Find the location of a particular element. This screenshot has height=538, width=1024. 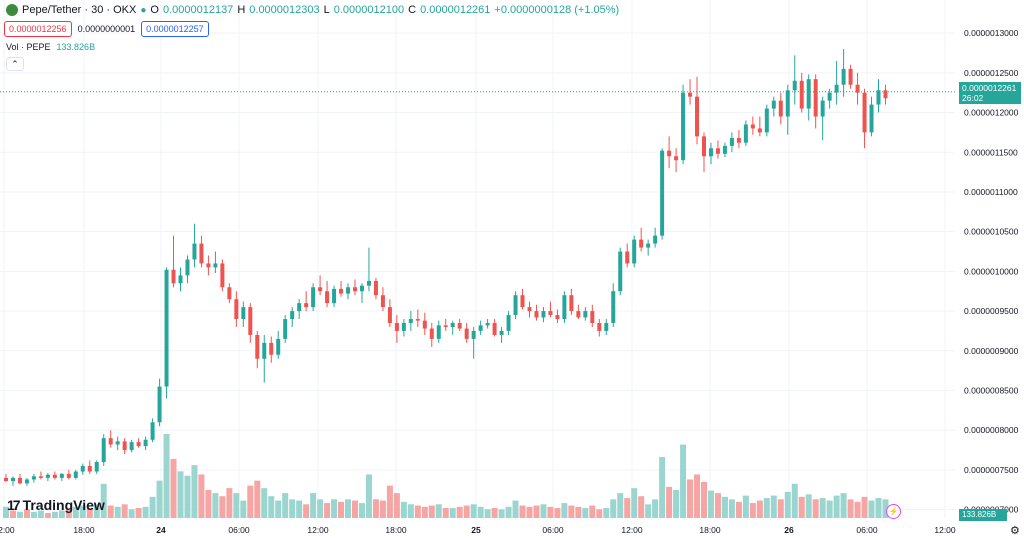

close-label: C is located at coordinates (412, 10).